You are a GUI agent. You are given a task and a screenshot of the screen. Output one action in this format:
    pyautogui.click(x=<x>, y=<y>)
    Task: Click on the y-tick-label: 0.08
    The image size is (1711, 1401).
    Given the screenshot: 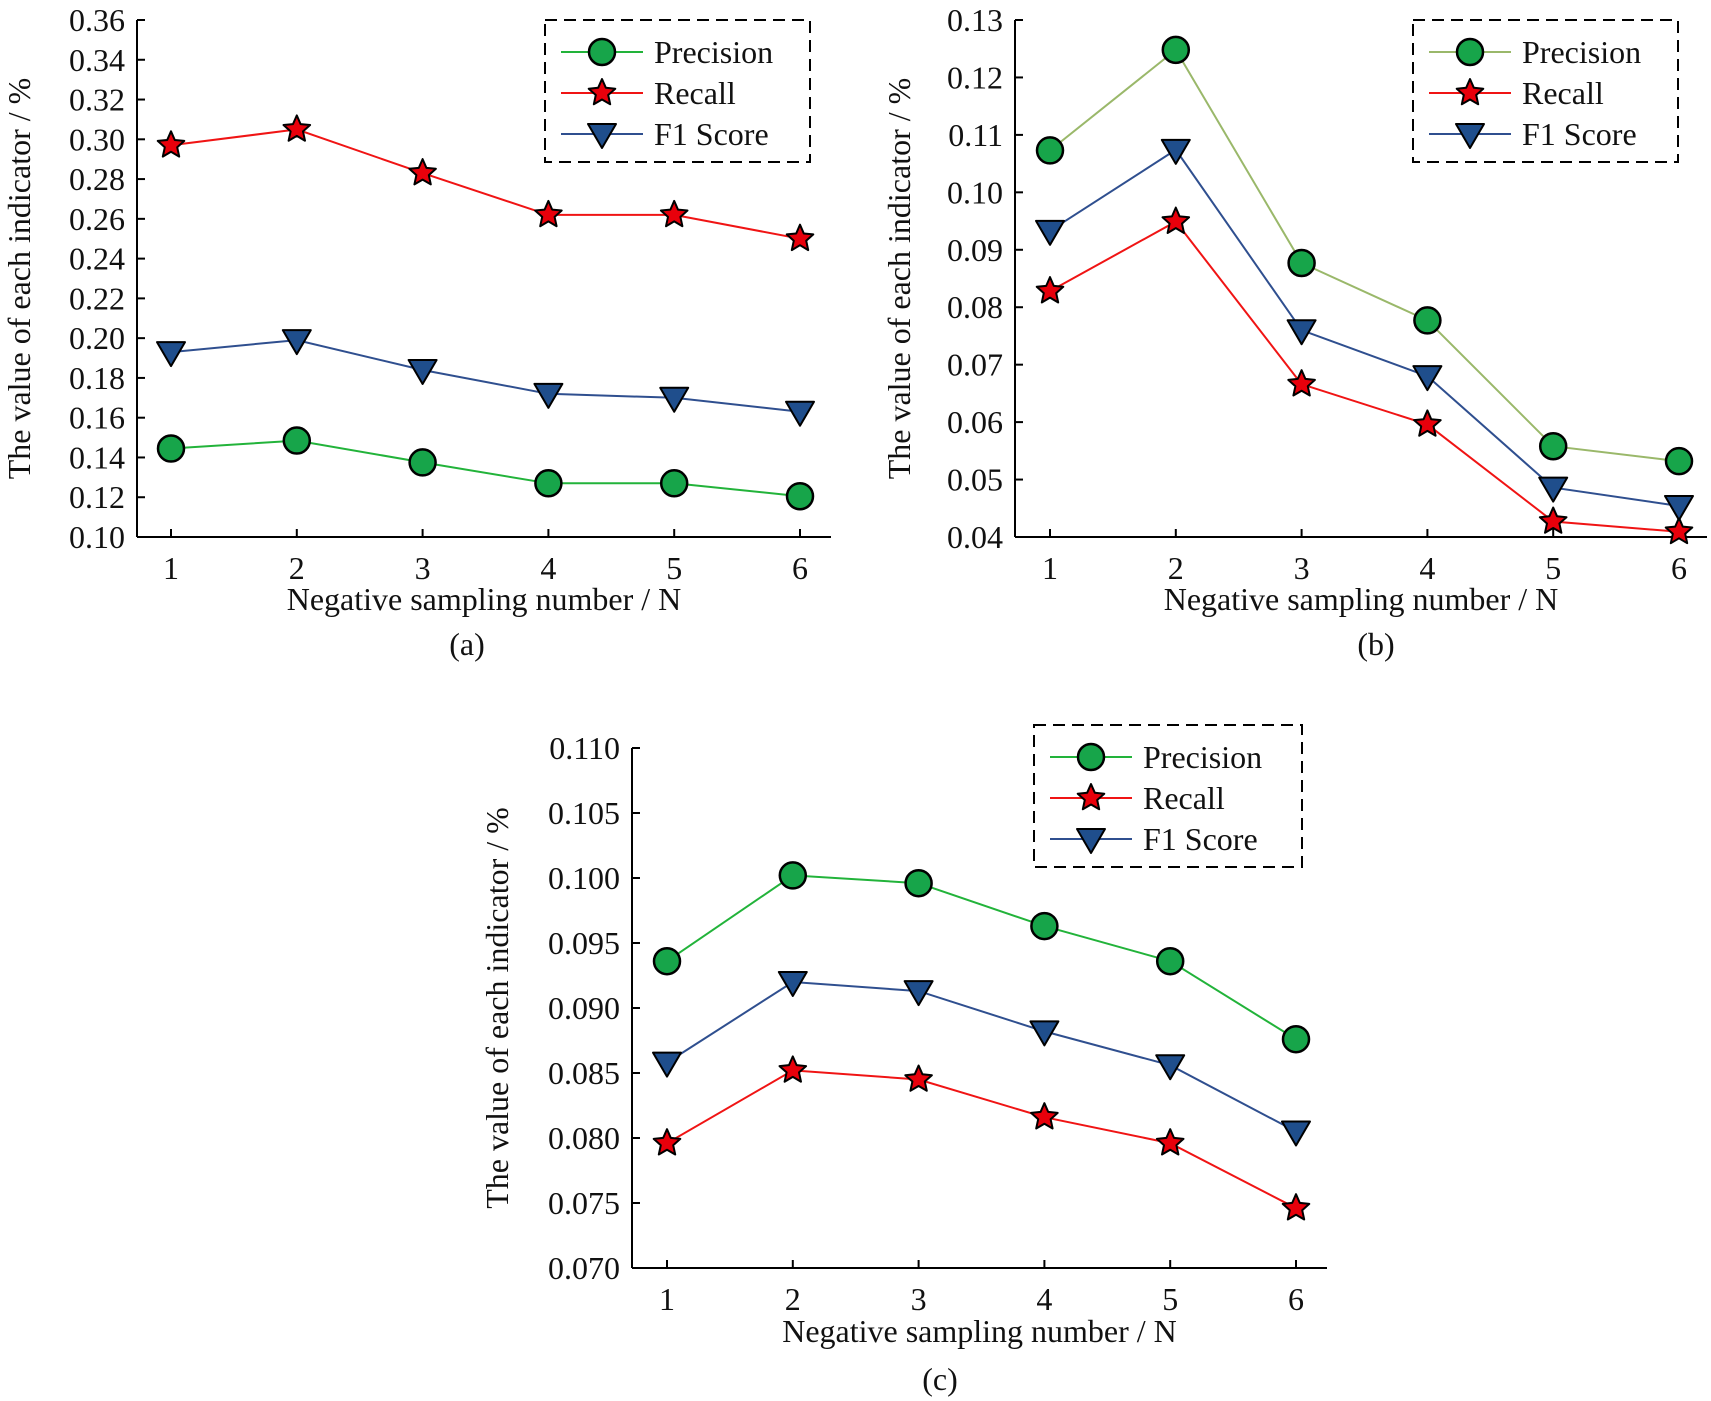 What is the action you would take?
    pyautogui.click(x=975, y=307)
    